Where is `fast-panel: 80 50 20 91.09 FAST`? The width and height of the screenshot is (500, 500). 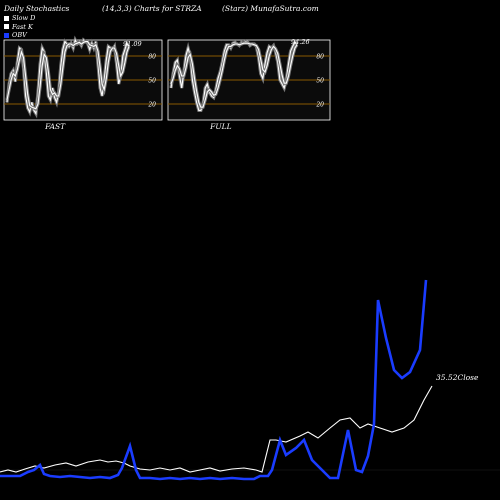 fast-panel: 80 50 20 91.09 FAST is located at coordinates (83, 83).